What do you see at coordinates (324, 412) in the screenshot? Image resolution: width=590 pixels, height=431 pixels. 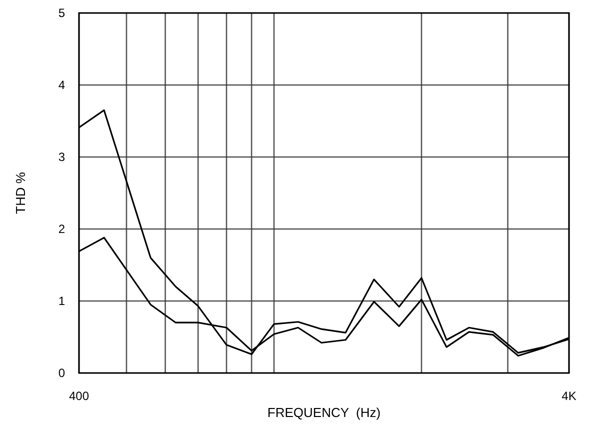 I see `x-axis-title: FREQUENCY (Hz)` at bounding box center [324, 412].